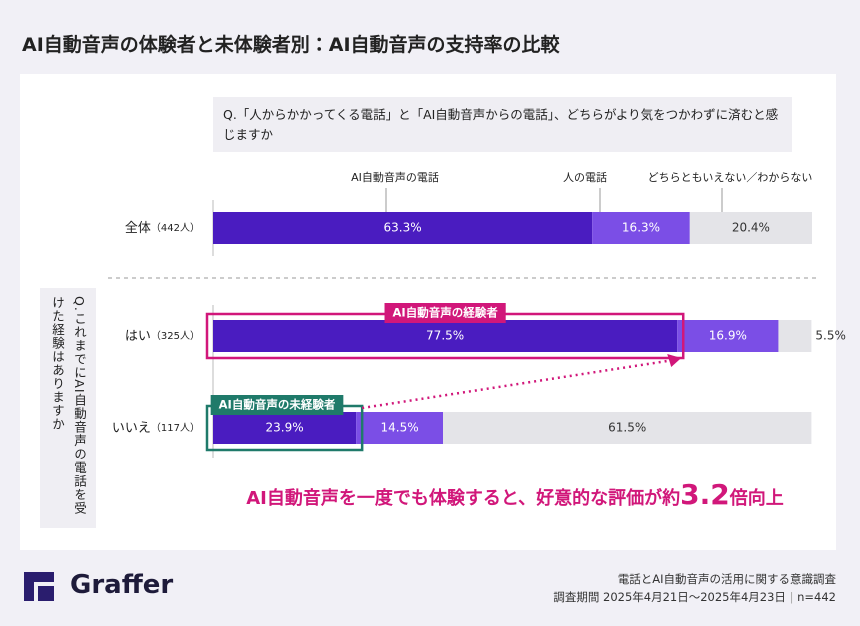  What do you see at coordinates (175, 228) in the screenshot?
I see `category-note: （442人）` at bounding box center [175, 228].